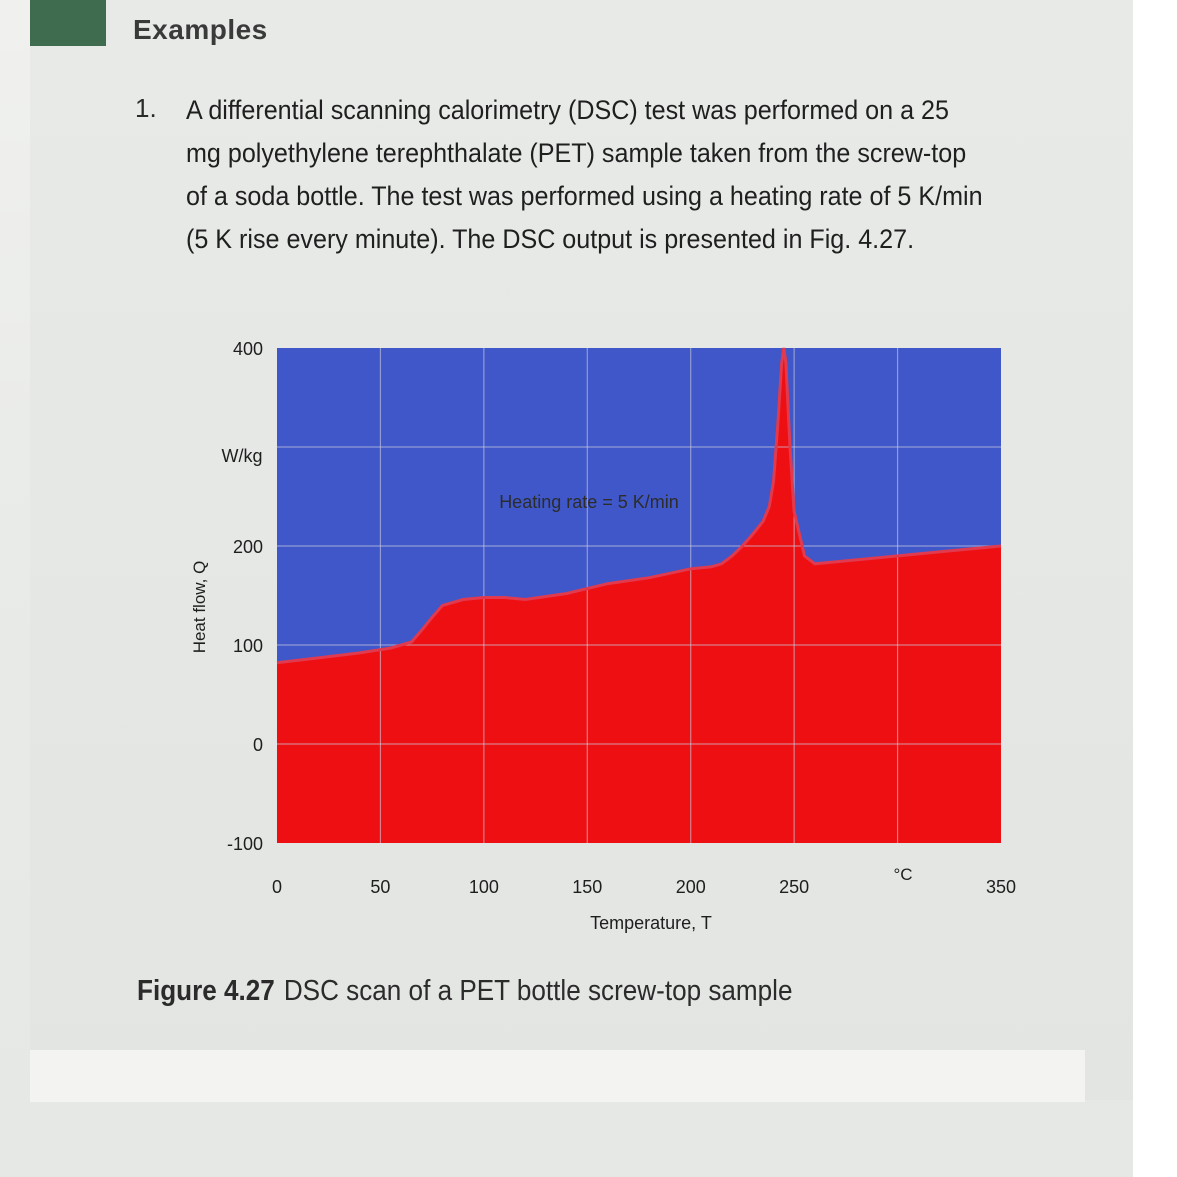 The width and height of the screenshot is (1177, 1177). I want to click on y-axis-label: Heat flow, Q, so click(199, 607).